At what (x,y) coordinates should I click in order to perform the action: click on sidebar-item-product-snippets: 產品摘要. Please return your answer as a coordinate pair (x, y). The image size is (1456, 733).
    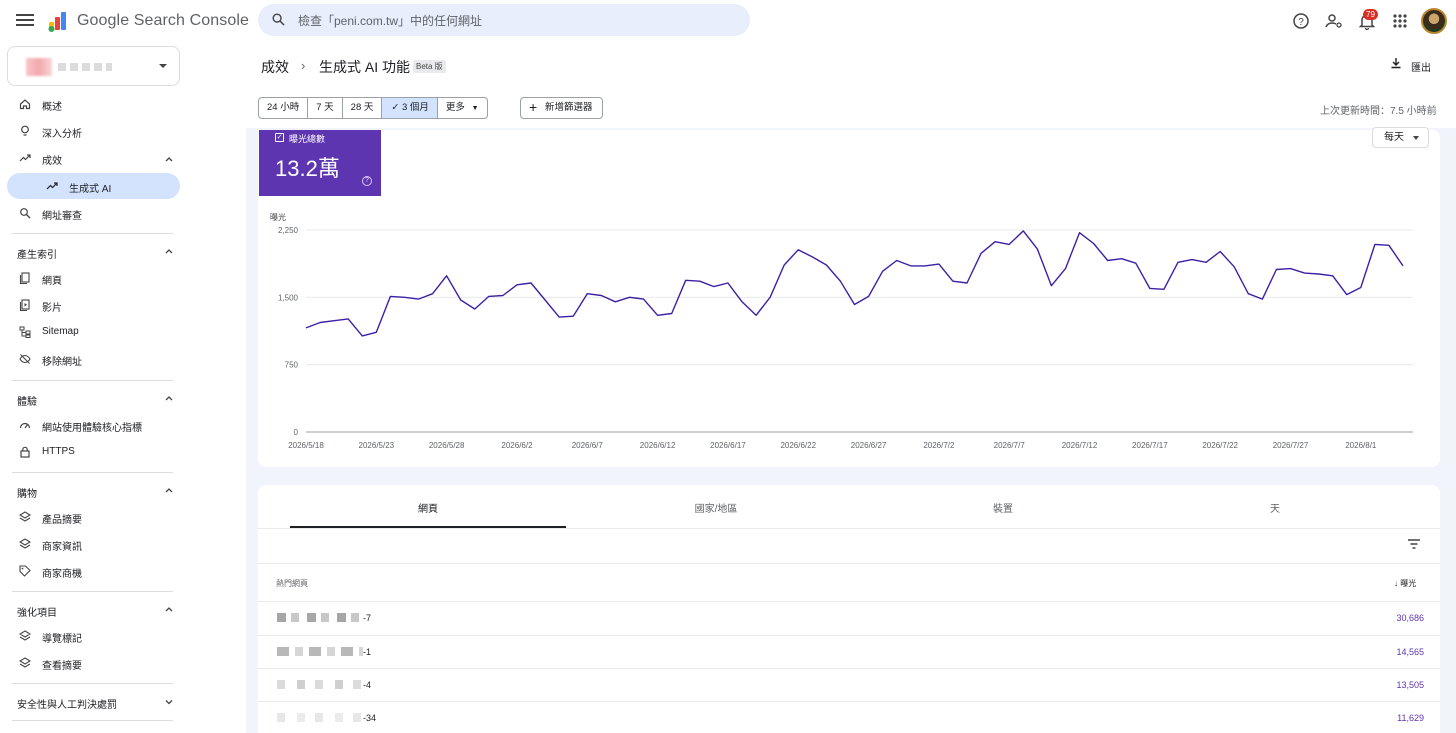
    Looking at the image, I should click on (95, 517).